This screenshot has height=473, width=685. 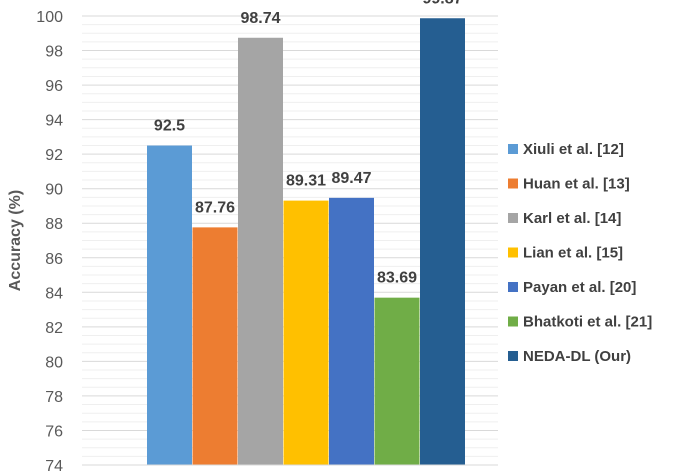 I want to click on legend-entry: Bhatkoti et al. [21], so click(x=587, y=322).